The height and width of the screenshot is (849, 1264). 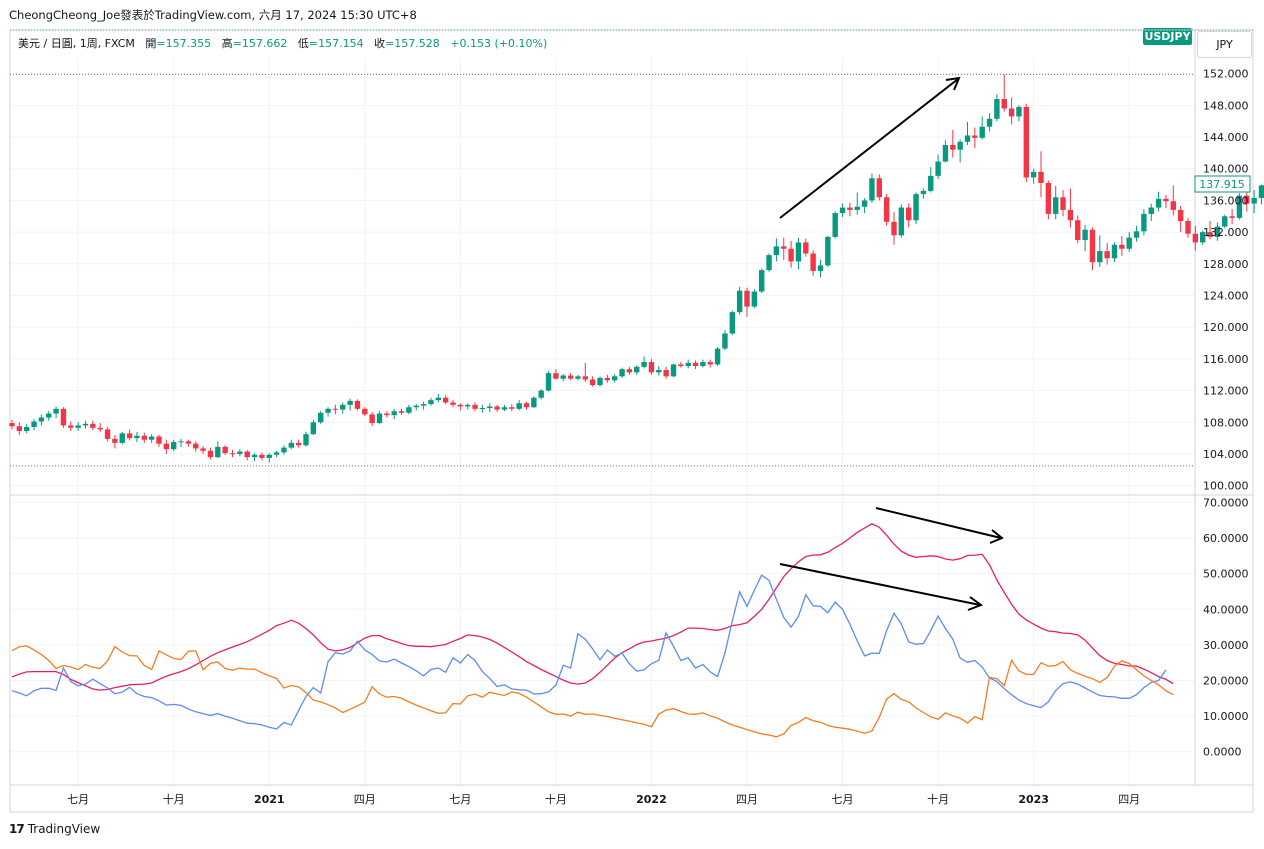 I want to click on time-axis: 七月 十月 2021 四月 七月 十月 2022 四月 七月 十月 2023 四月, so click(x=603, y=799).